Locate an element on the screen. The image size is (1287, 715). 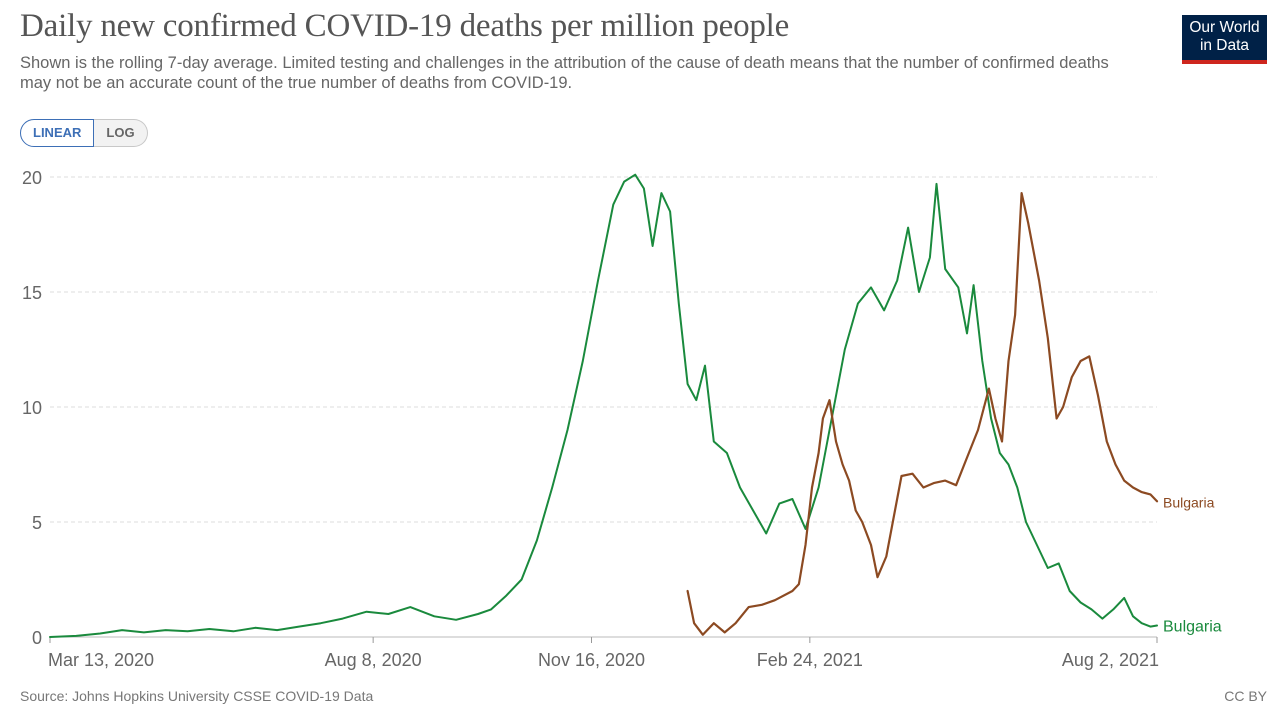
x-tick-label: Mar 13, 2020 is located at coordinates (101, 660).